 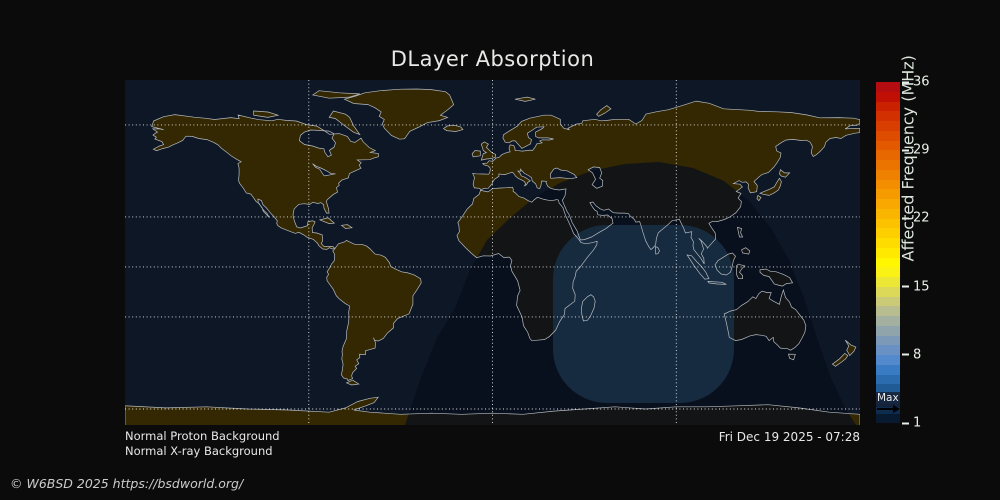 What do you see at coordinates (888, 408) in the screenshot?
I see `max-arrow-icon` at bounding box center [888, 408].